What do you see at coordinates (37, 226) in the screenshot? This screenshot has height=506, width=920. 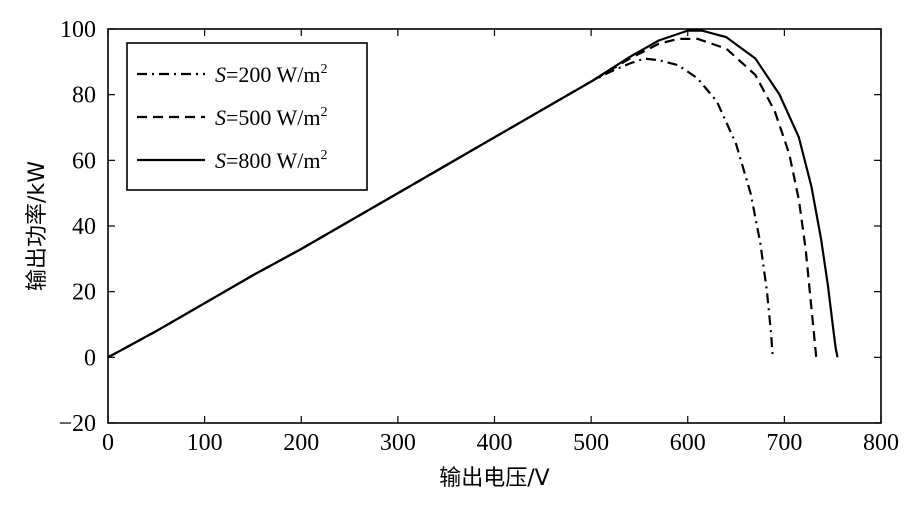 I see `y-axis-title: 输出功率/kW` at bounding box center [37, 226].